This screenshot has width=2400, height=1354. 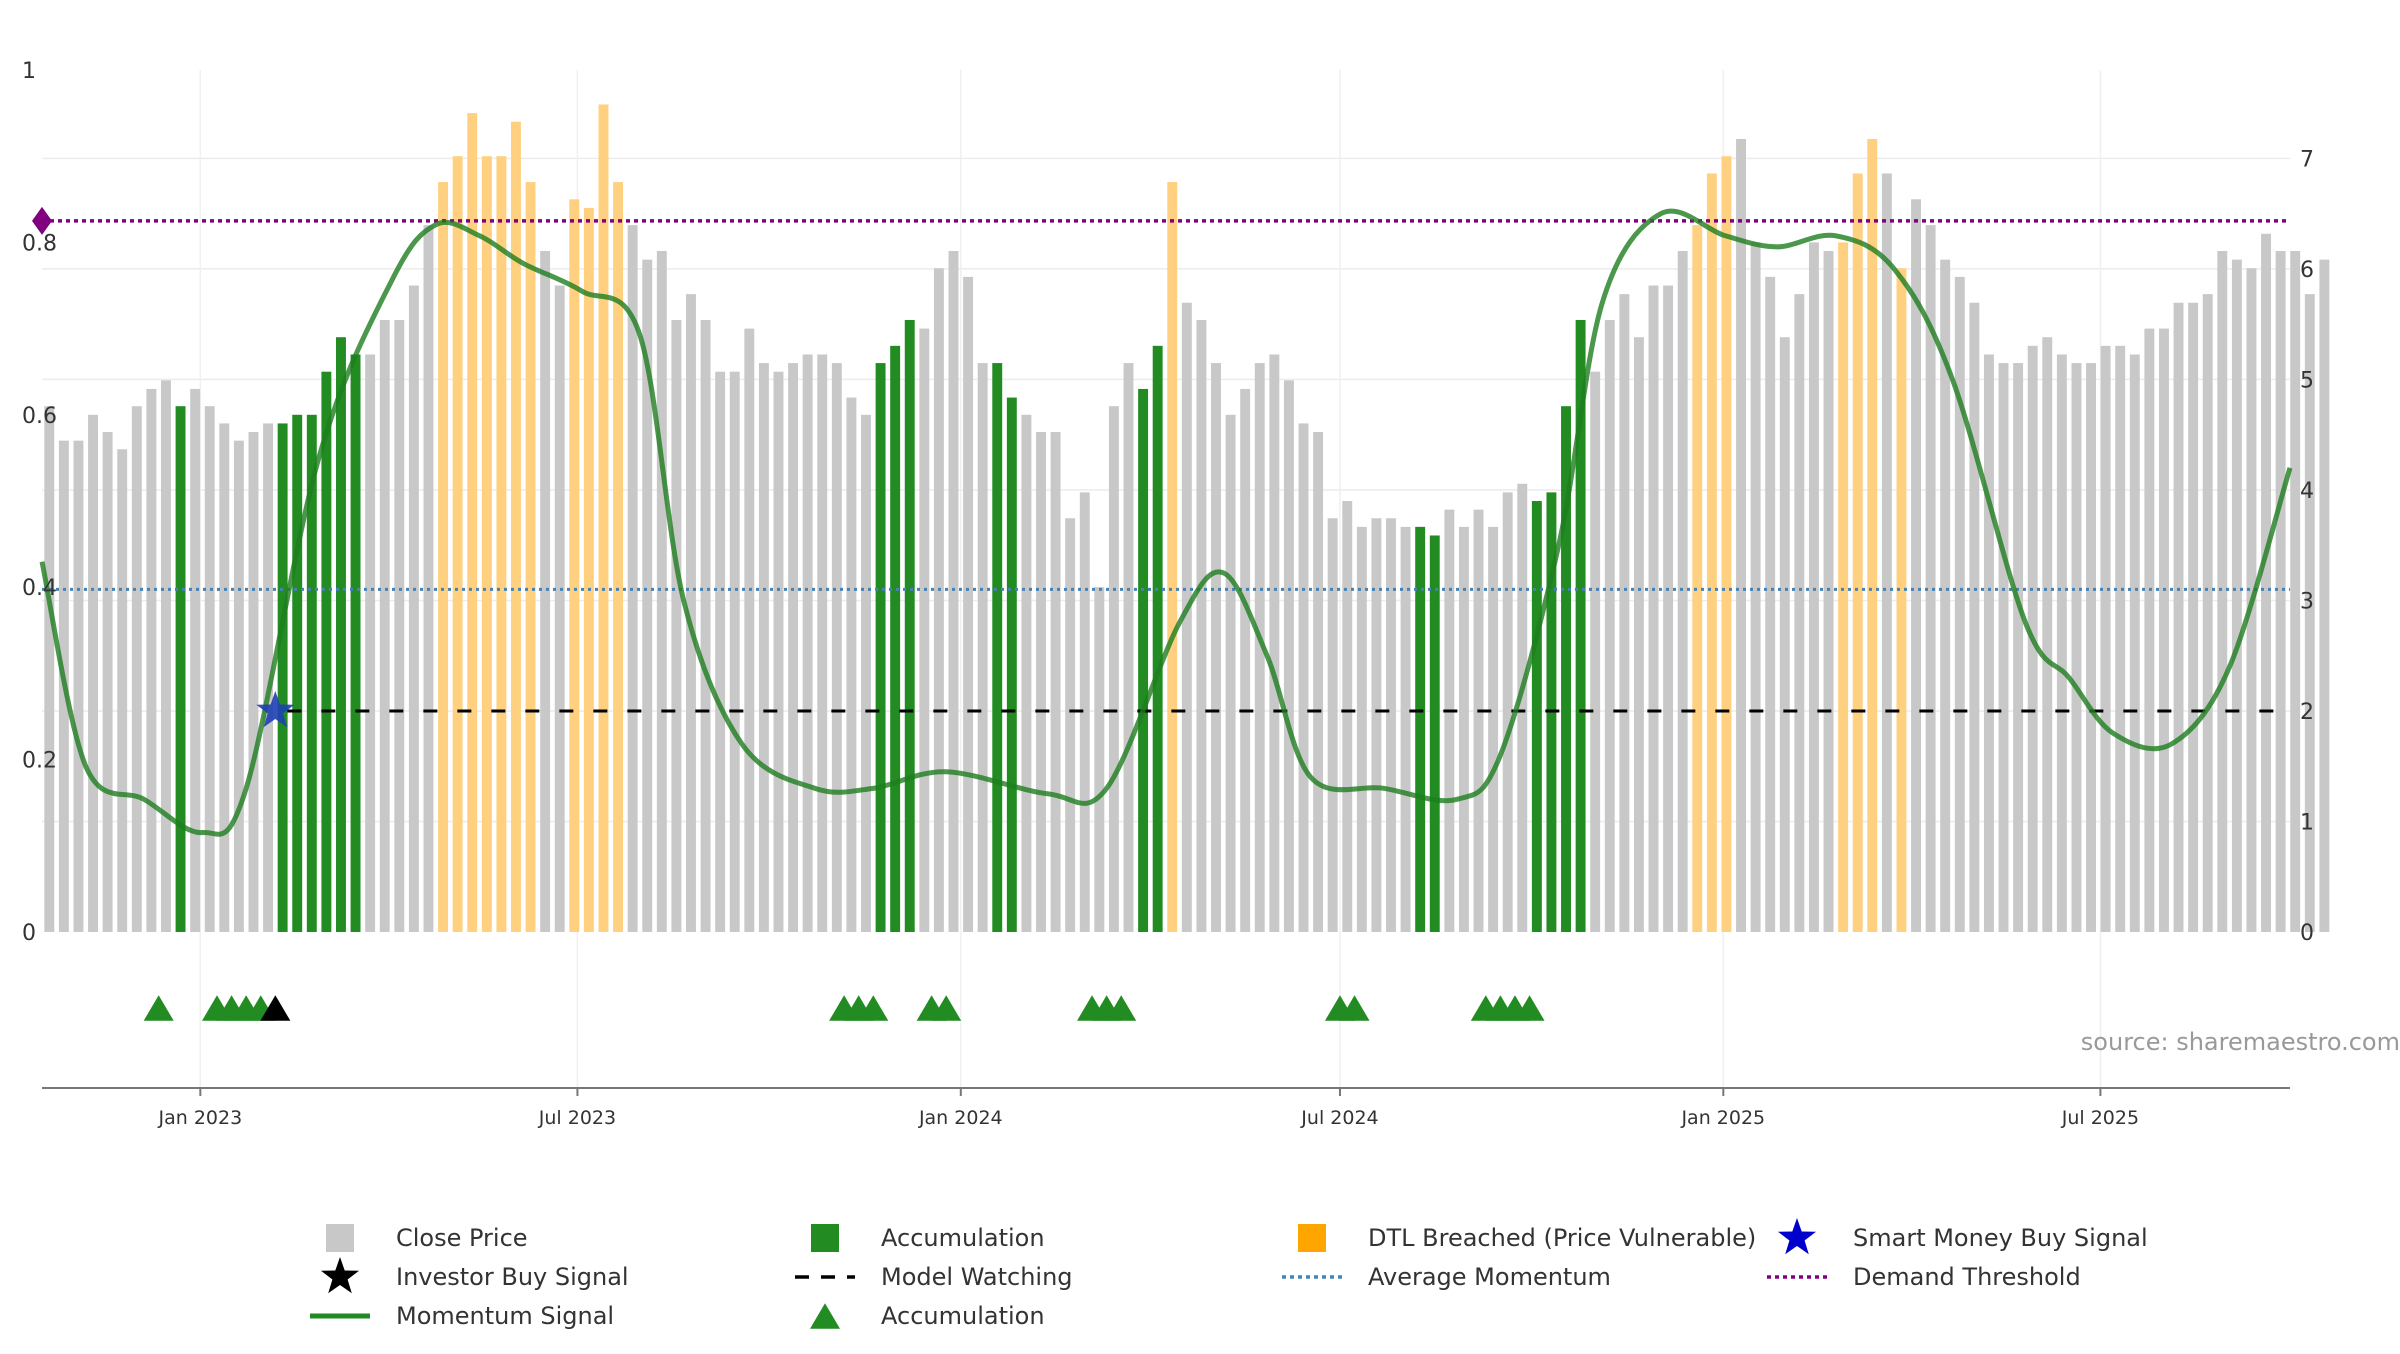 What do you see at coordinates (2100, 1118) in the screenshot?
I see `date-axis-tick-label: Jul 2025` at bounding box center [2100, 1118].